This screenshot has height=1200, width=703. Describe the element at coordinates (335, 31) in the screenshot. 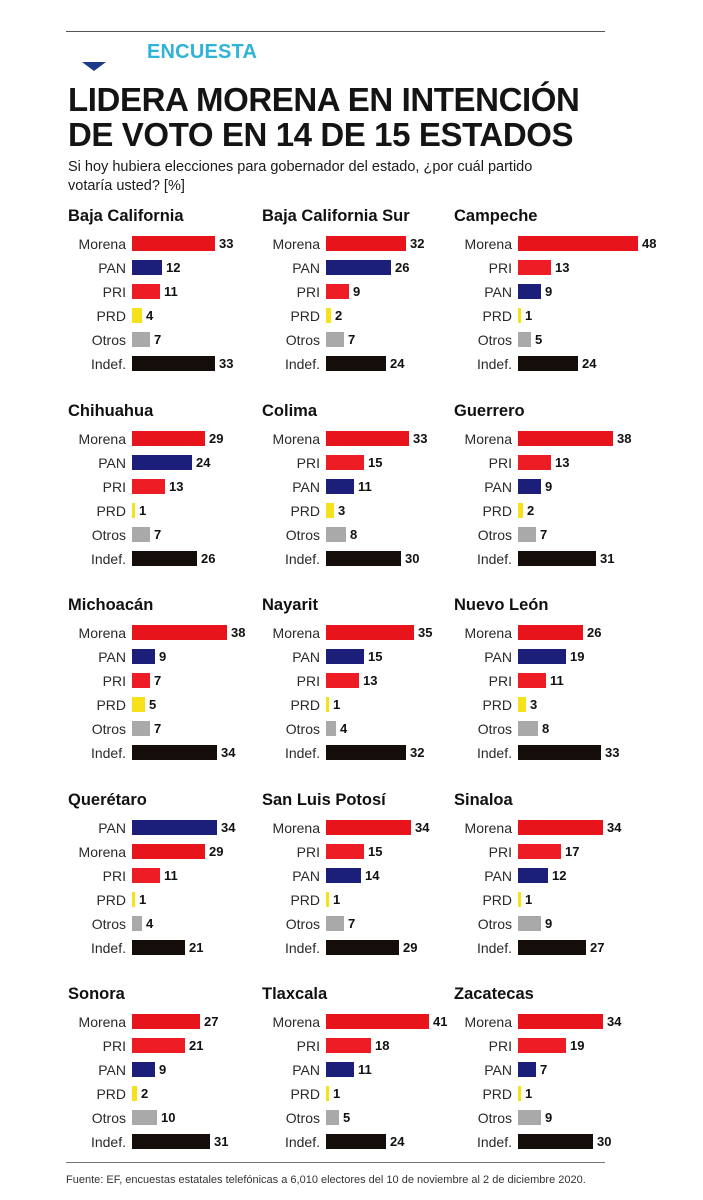

I see `top-rule` at that location.